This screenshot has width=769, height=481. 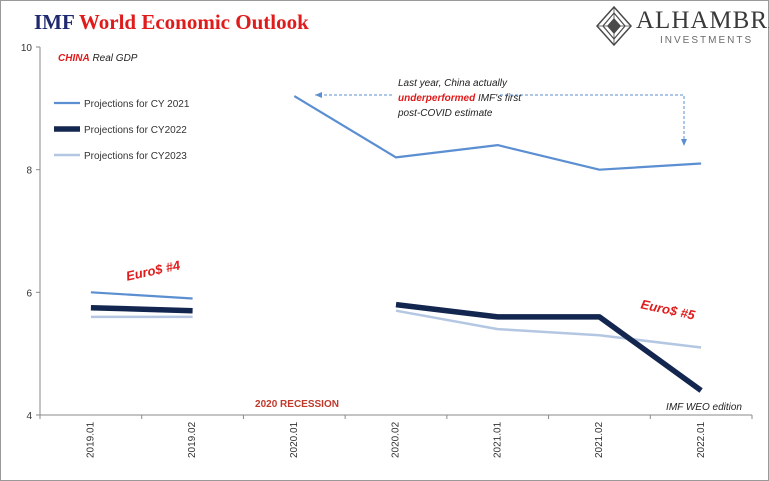 I want to click on annotation-arrow-right, so click(x=593, y=120).